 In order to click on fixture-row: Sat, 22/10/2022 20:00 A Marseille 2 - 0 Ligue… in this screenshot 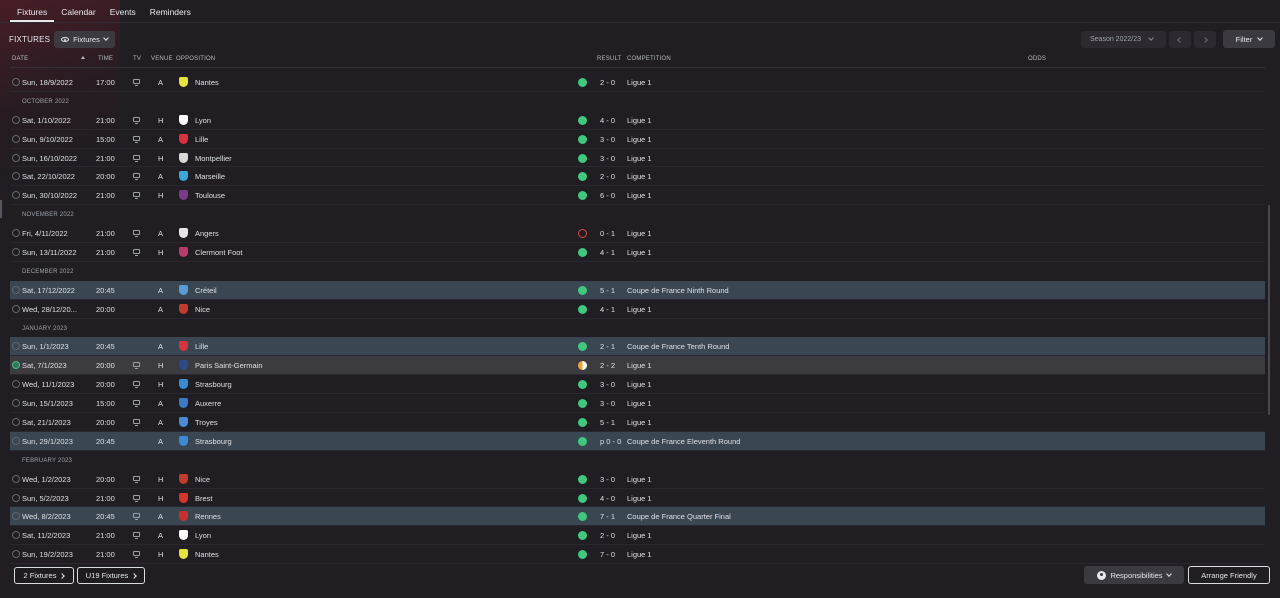, I will do `click(637, 177)`.